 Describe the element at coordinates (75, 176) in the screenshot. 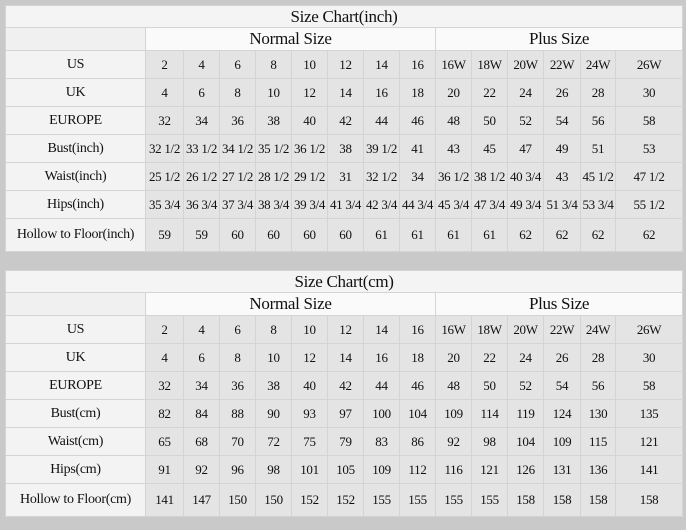

I see `row-label: Waist(inch)` at that location.